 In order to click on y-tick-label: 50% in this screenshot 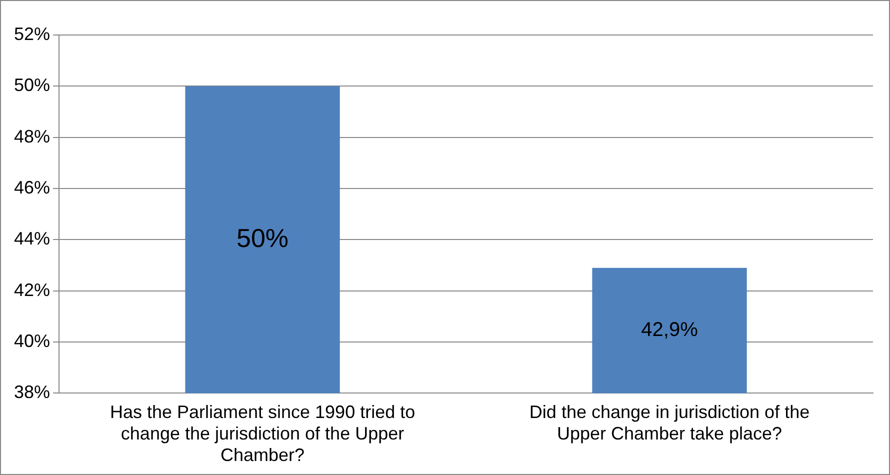, I will do `click(32, 85)`.